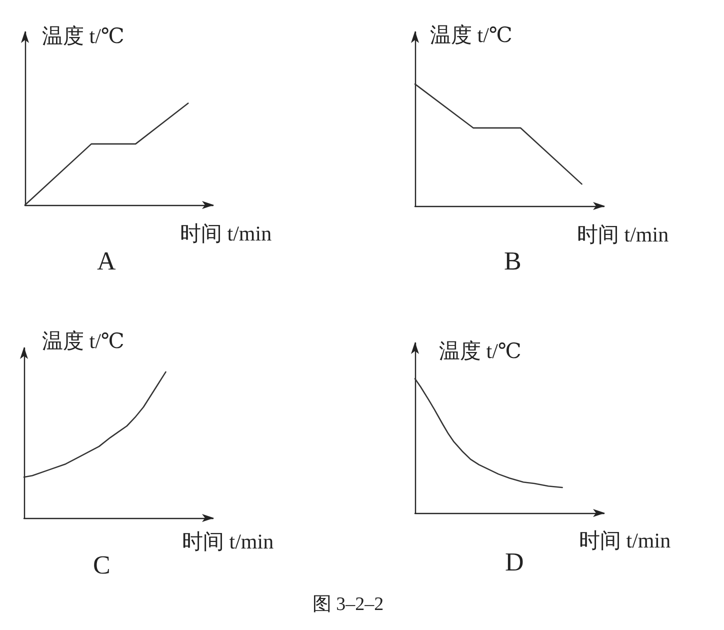  Describe the element at coordinates (514, 562) in the screenshot. I see `text: D` at that location.